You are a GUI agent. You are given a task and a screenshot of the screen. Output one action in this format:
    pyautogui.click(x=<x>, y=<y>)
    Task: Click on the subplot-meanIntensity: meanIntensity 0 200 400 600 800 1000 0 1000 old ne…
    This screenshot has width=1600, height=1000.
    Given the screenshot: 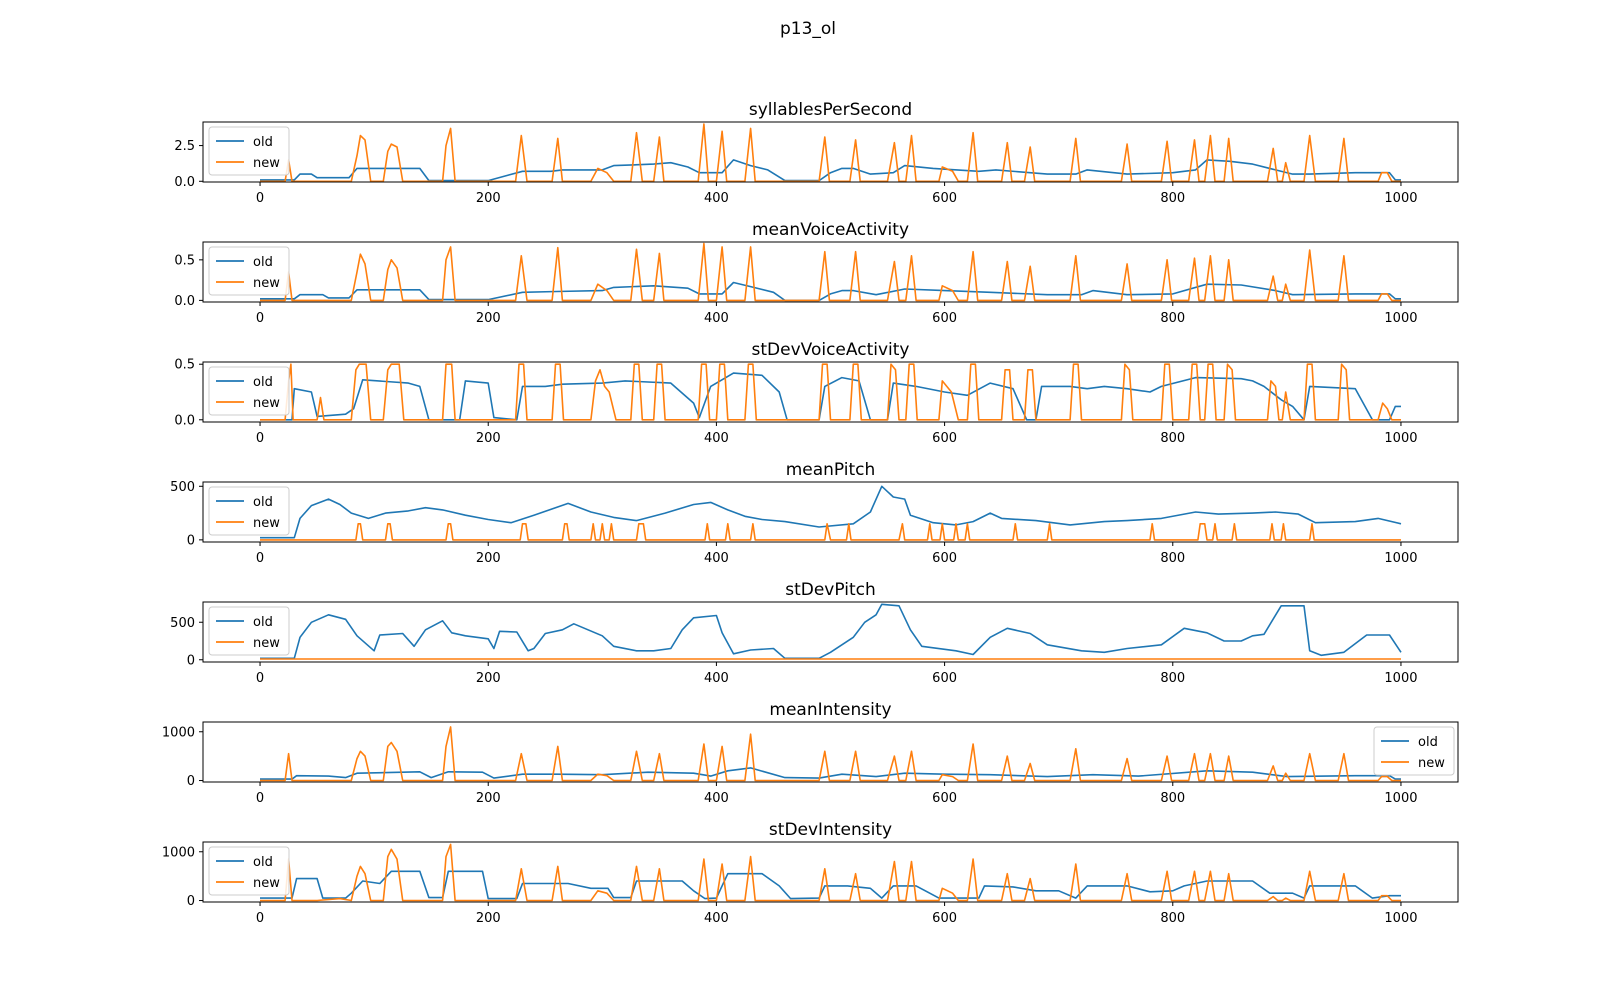 What is the action you would take?
    pyautogui.click(x=810, y=753)
    